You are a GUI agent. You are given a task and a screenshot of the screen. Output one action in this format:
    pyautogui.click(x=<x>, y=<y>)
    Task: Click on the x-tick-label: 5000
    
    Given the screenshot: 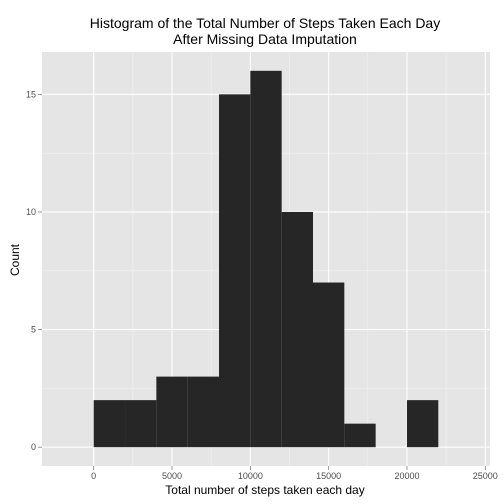 What is the action you would take?
    pyautogui.click(x=172, y=476)
    